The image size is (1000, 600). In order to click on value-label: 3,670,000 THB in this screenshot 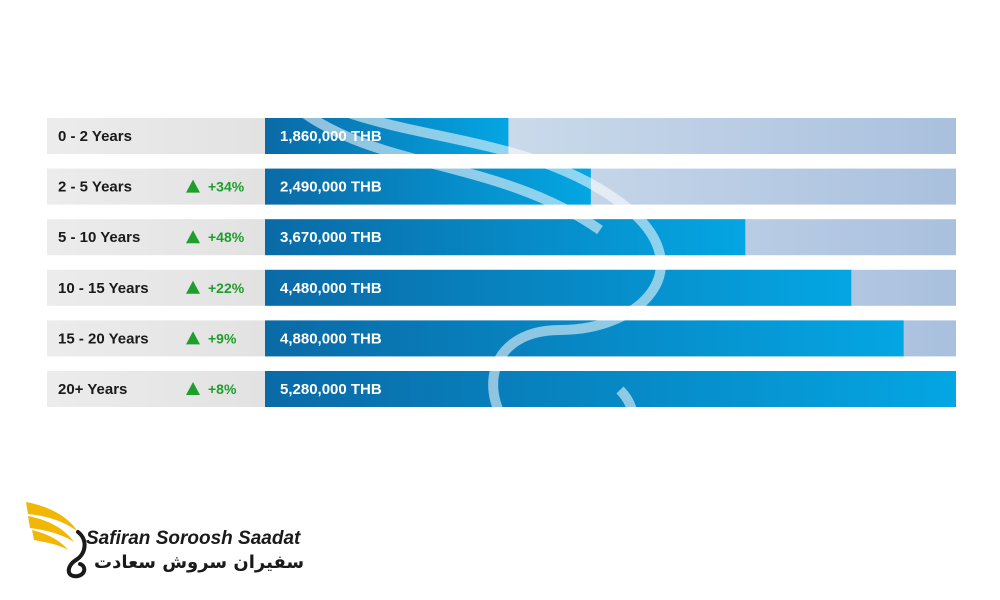, I will do `click(331, 237)`.